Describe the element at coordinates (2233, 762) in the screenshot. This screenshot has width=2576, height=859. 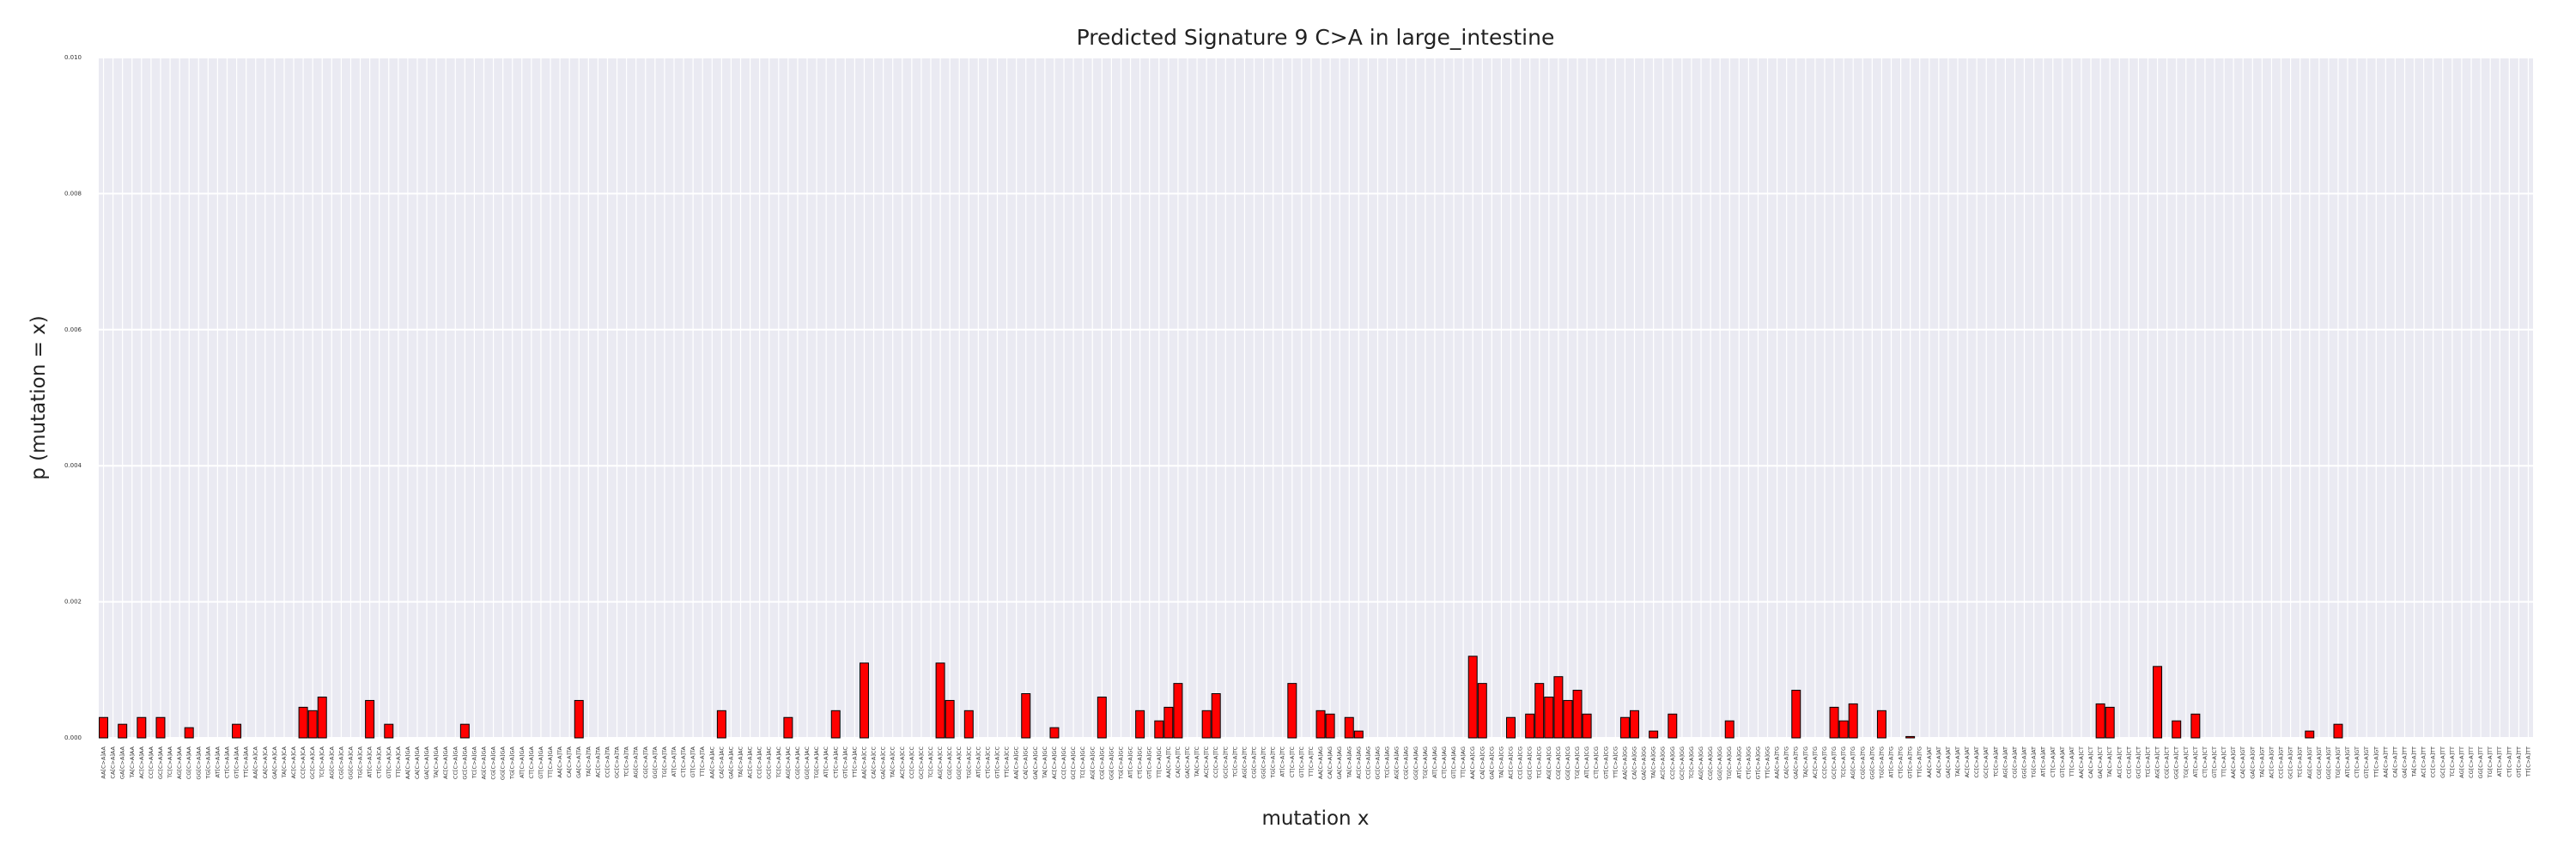
I see `x-tick-label: AA[C>A]GT` at that location.